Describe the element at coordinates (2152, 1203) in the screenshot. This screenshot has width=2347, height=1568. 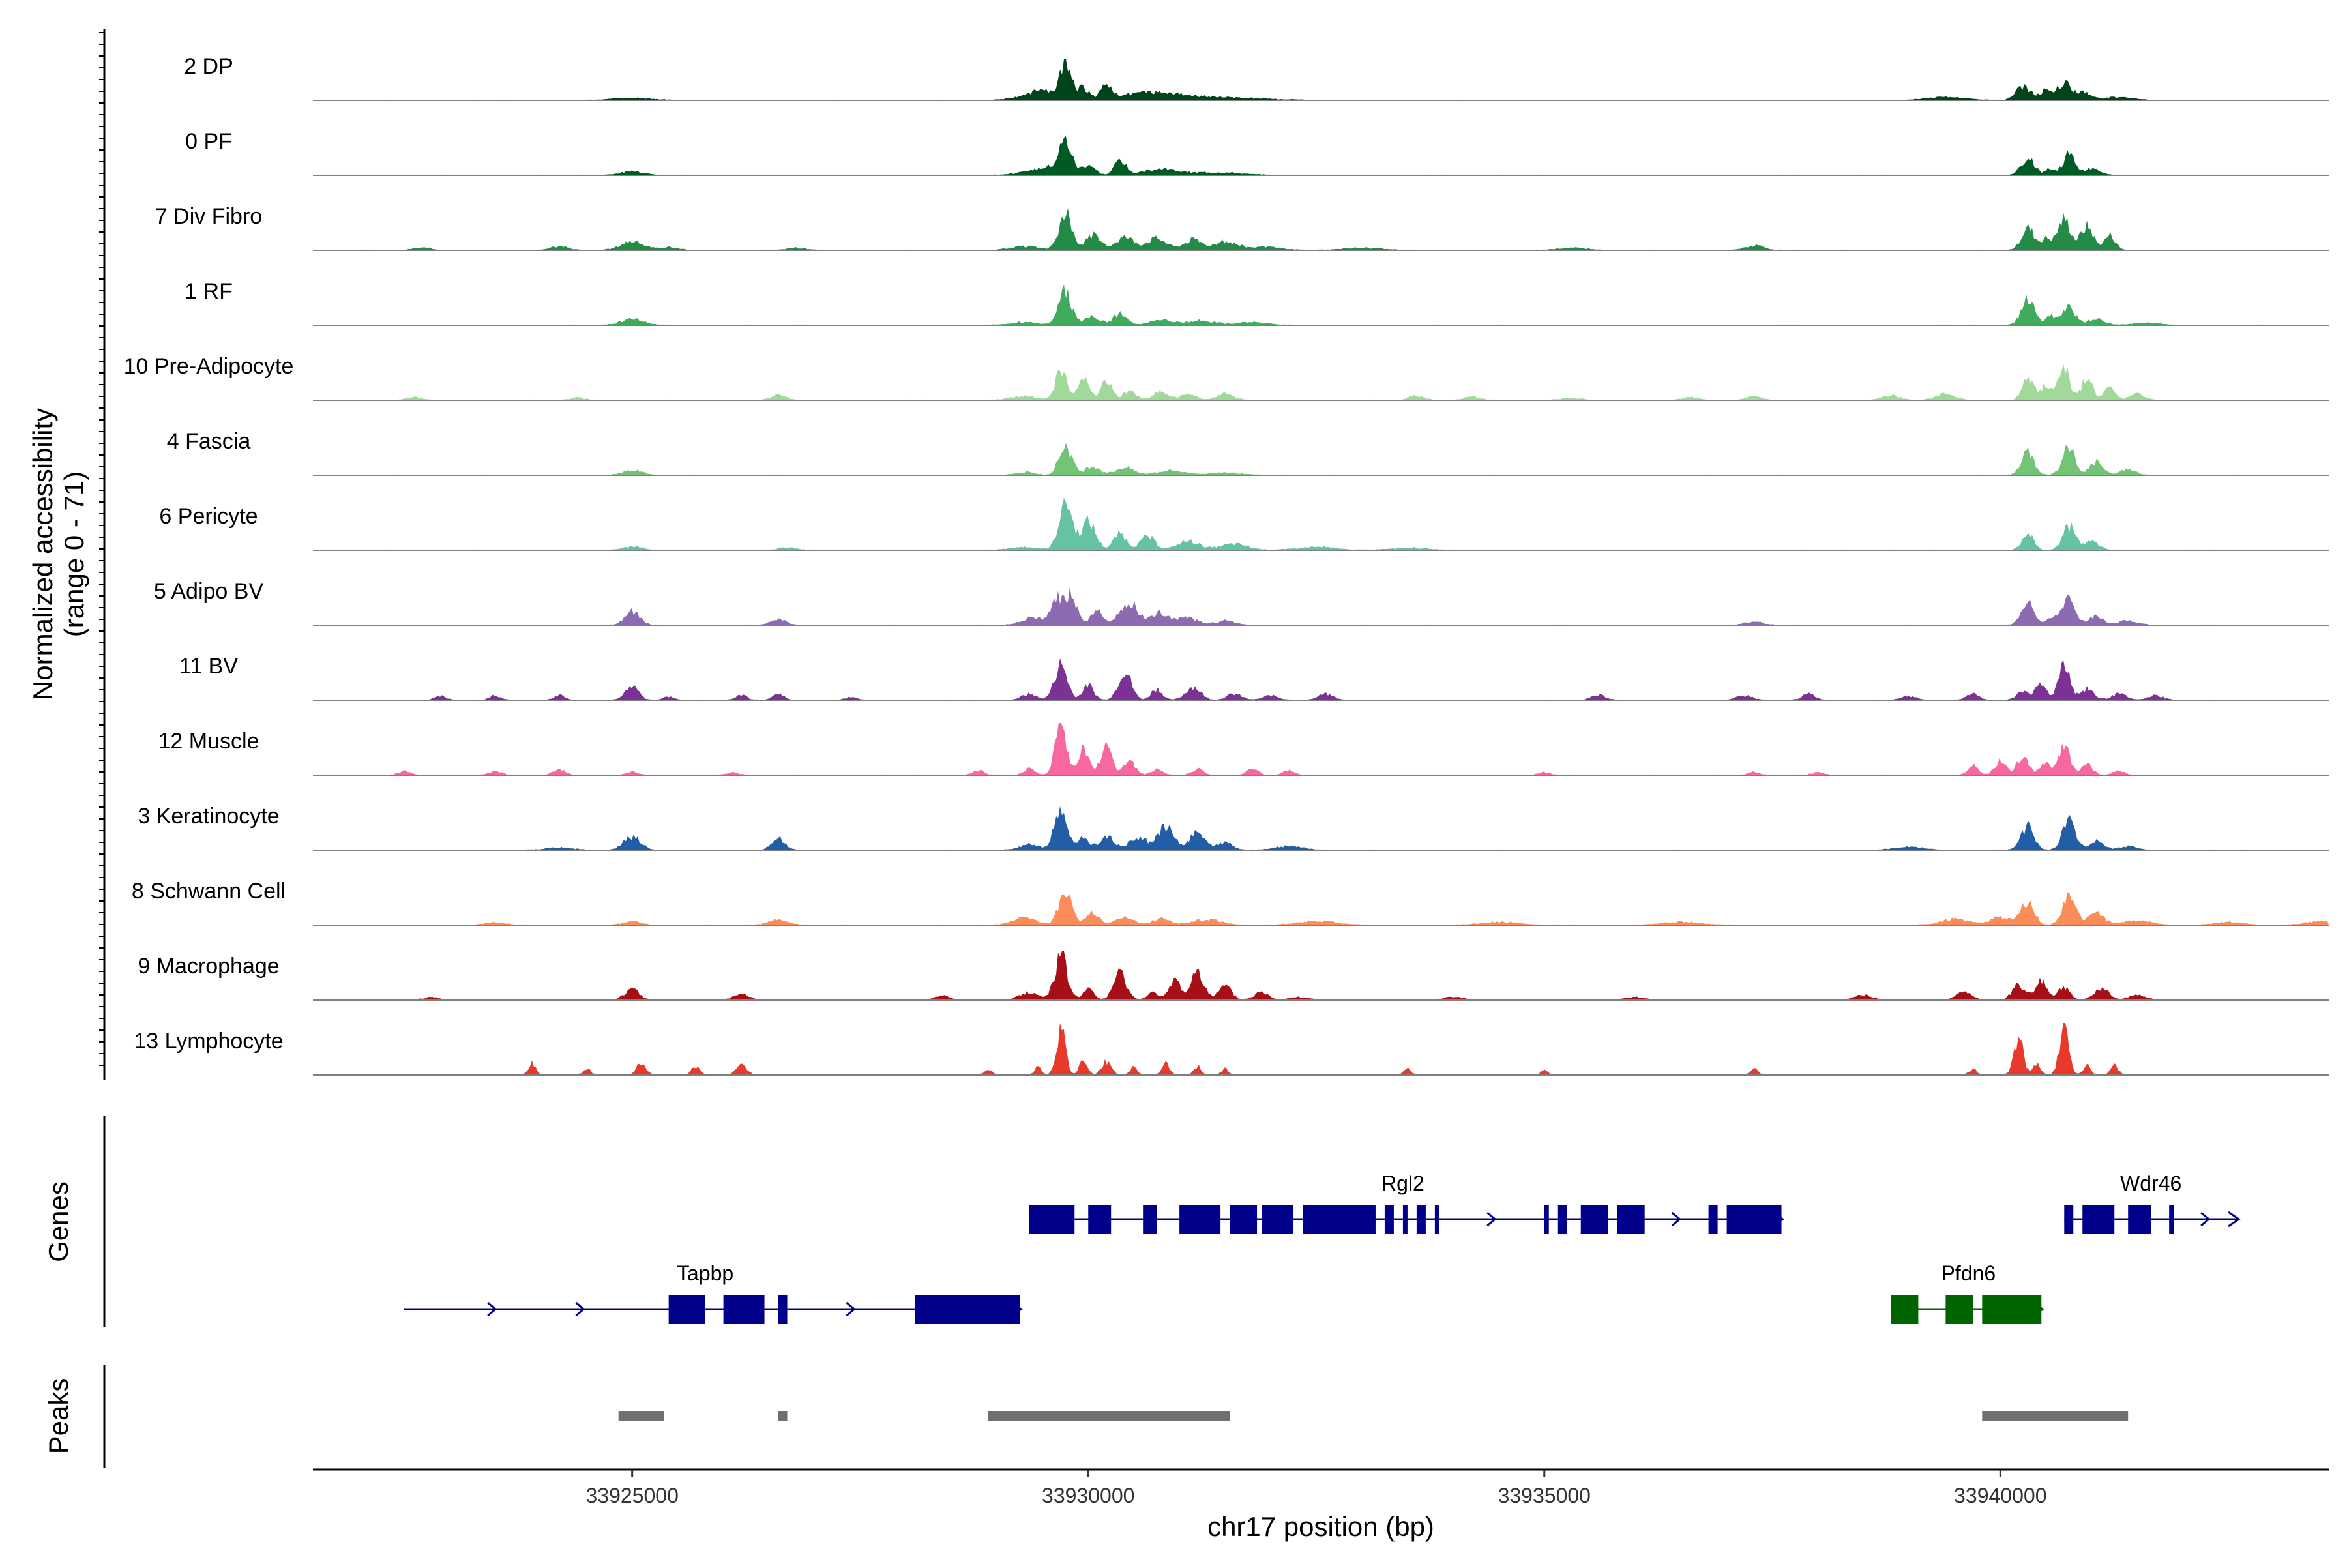
I see `gene-model: Wdr46` at that location.